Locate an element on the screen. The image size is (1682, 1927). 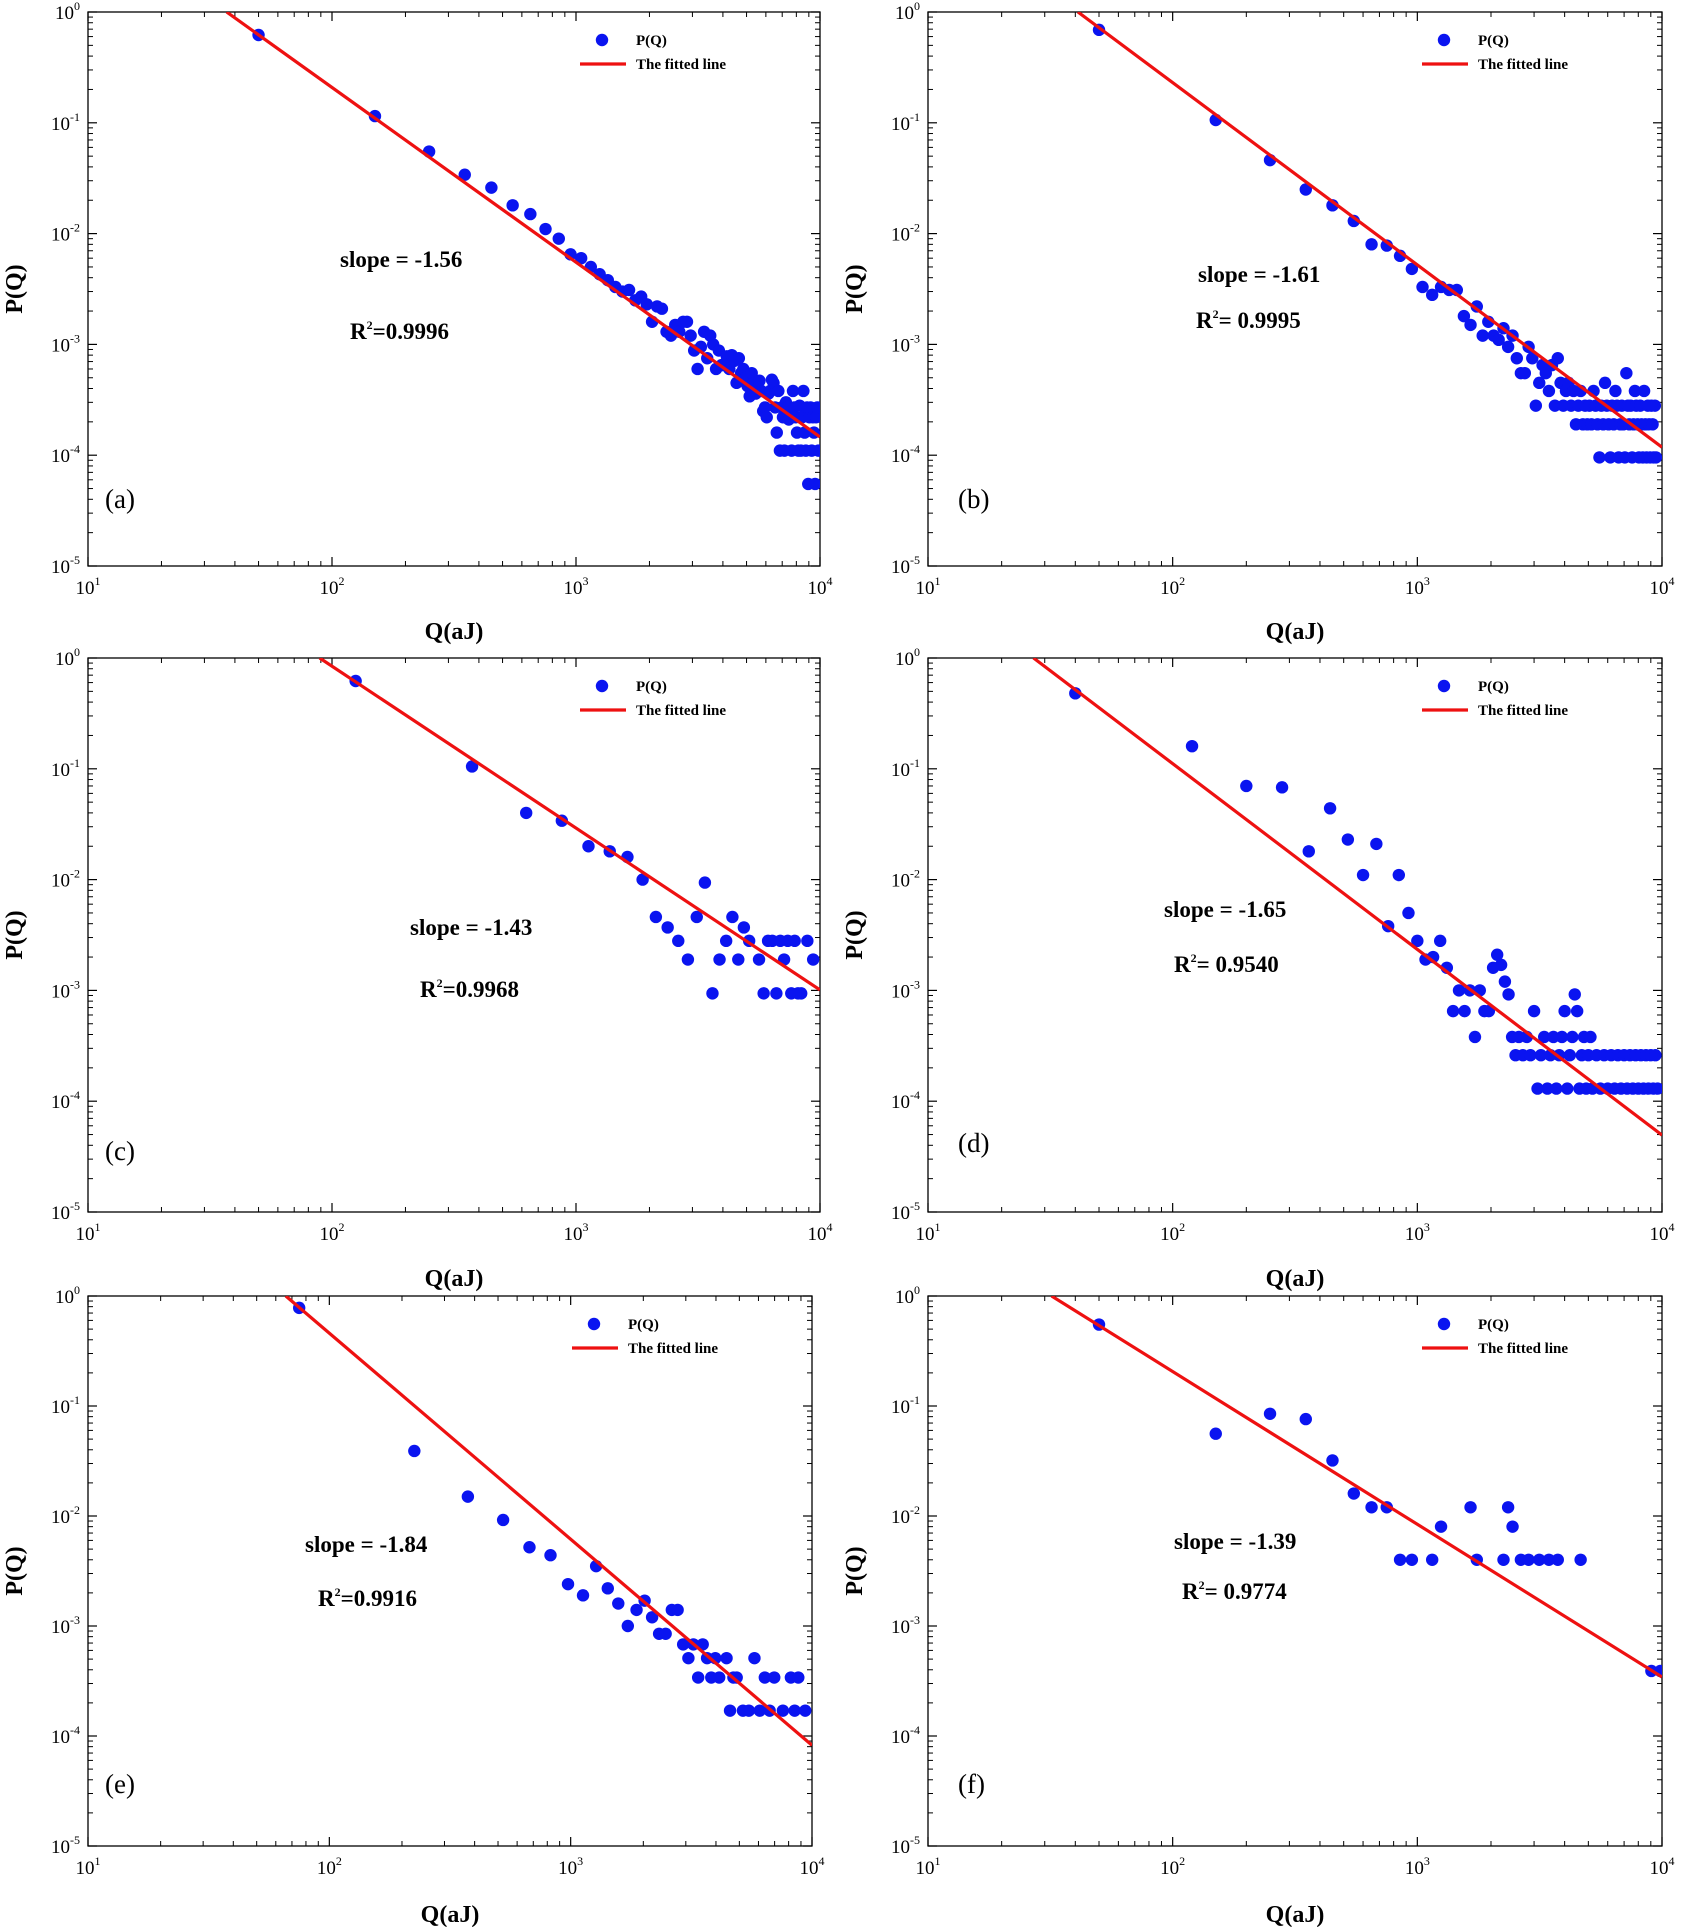
panel-label: (d) is located at coordinates (973, 1143).